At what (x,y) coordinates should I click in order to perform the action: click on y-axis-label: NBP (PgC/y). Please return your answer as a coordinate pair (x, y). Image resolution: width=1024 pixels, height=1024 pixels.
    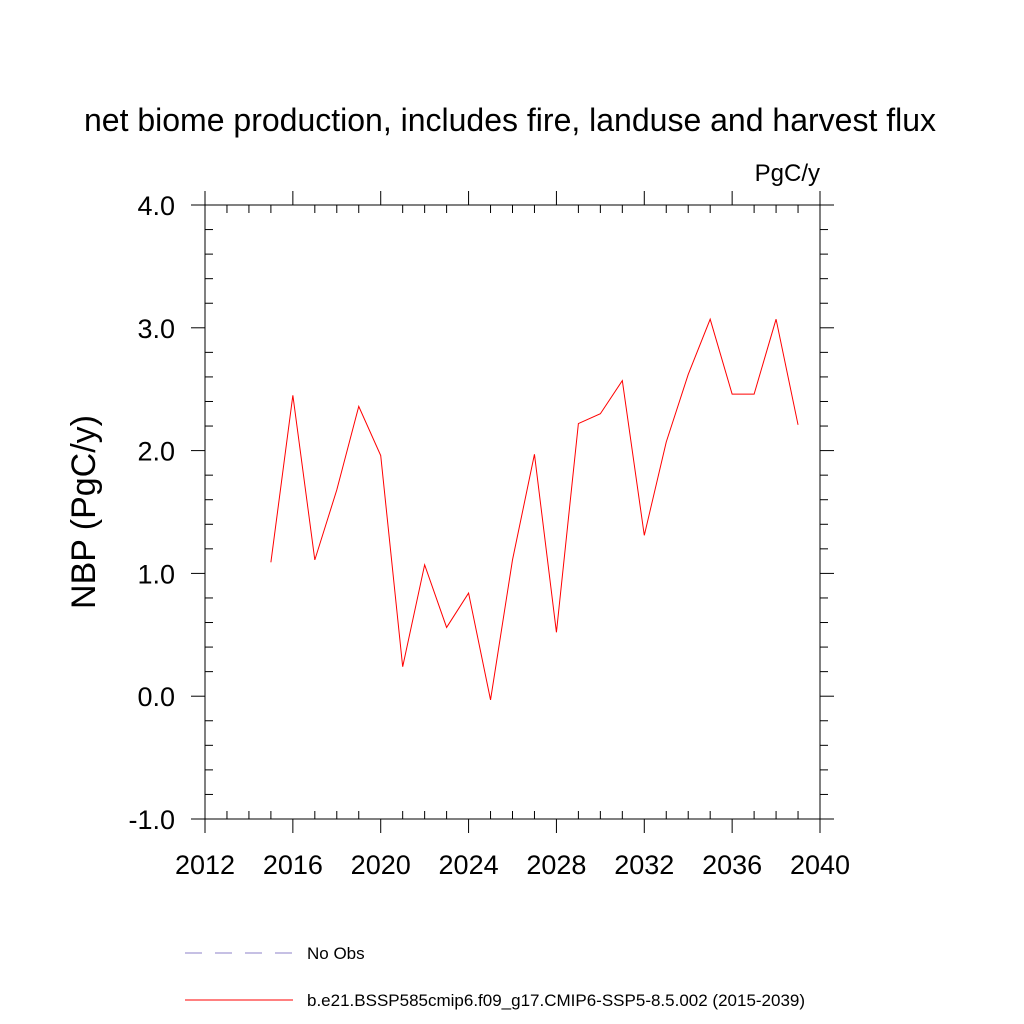
    Looking at the image, I should click on (84, 512).